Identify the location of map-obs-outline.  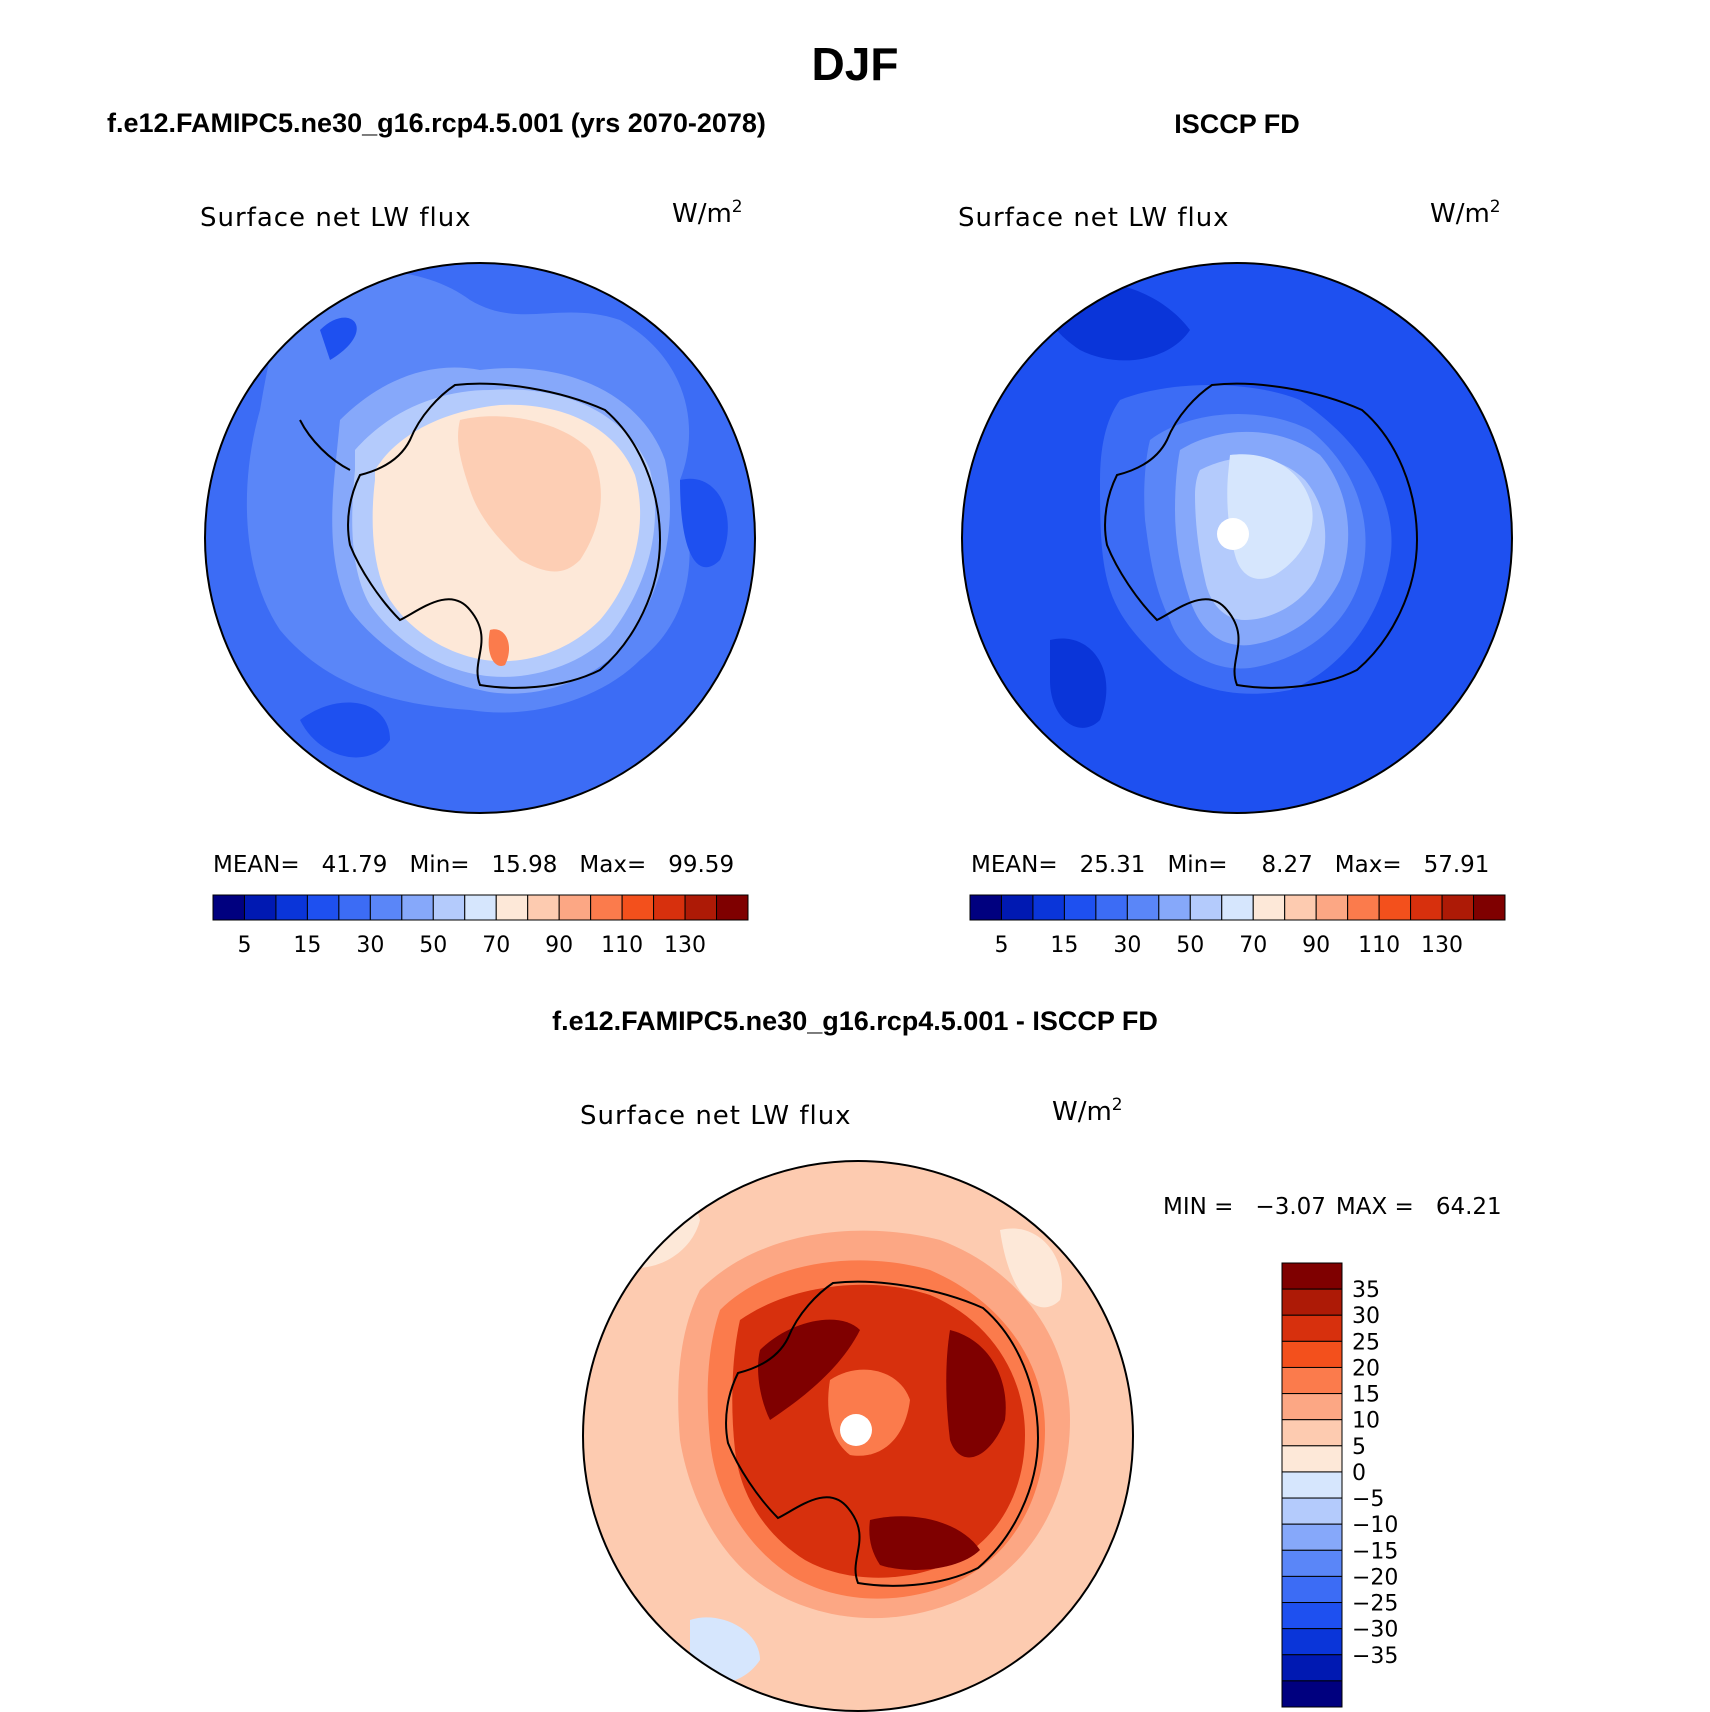
(1237, 538).